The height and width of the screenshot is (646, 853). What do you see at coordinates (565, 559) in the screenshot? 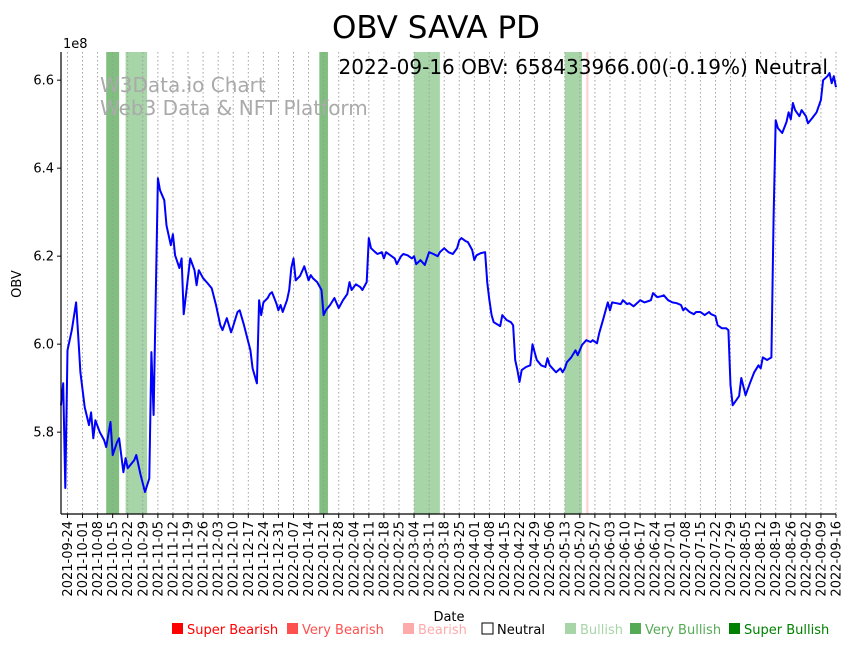
I see `x-tick-label: 2022-05-13` at bounding box center [565, 559].